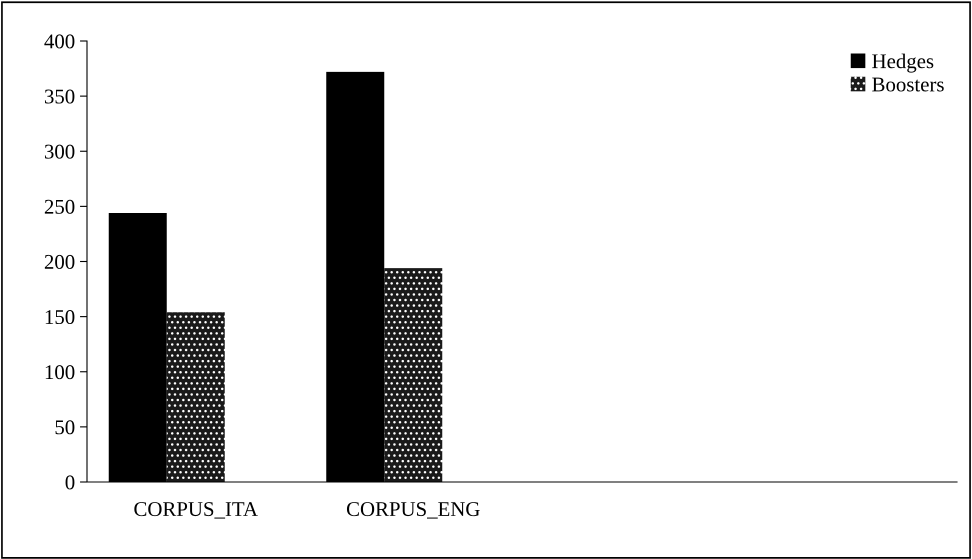 The width and height of the screenshot is (972, 559). What do you see at coordinates (59, 151) in the screenshot?
I see `y-tick-label: 300` at bounding box center [59, 151].